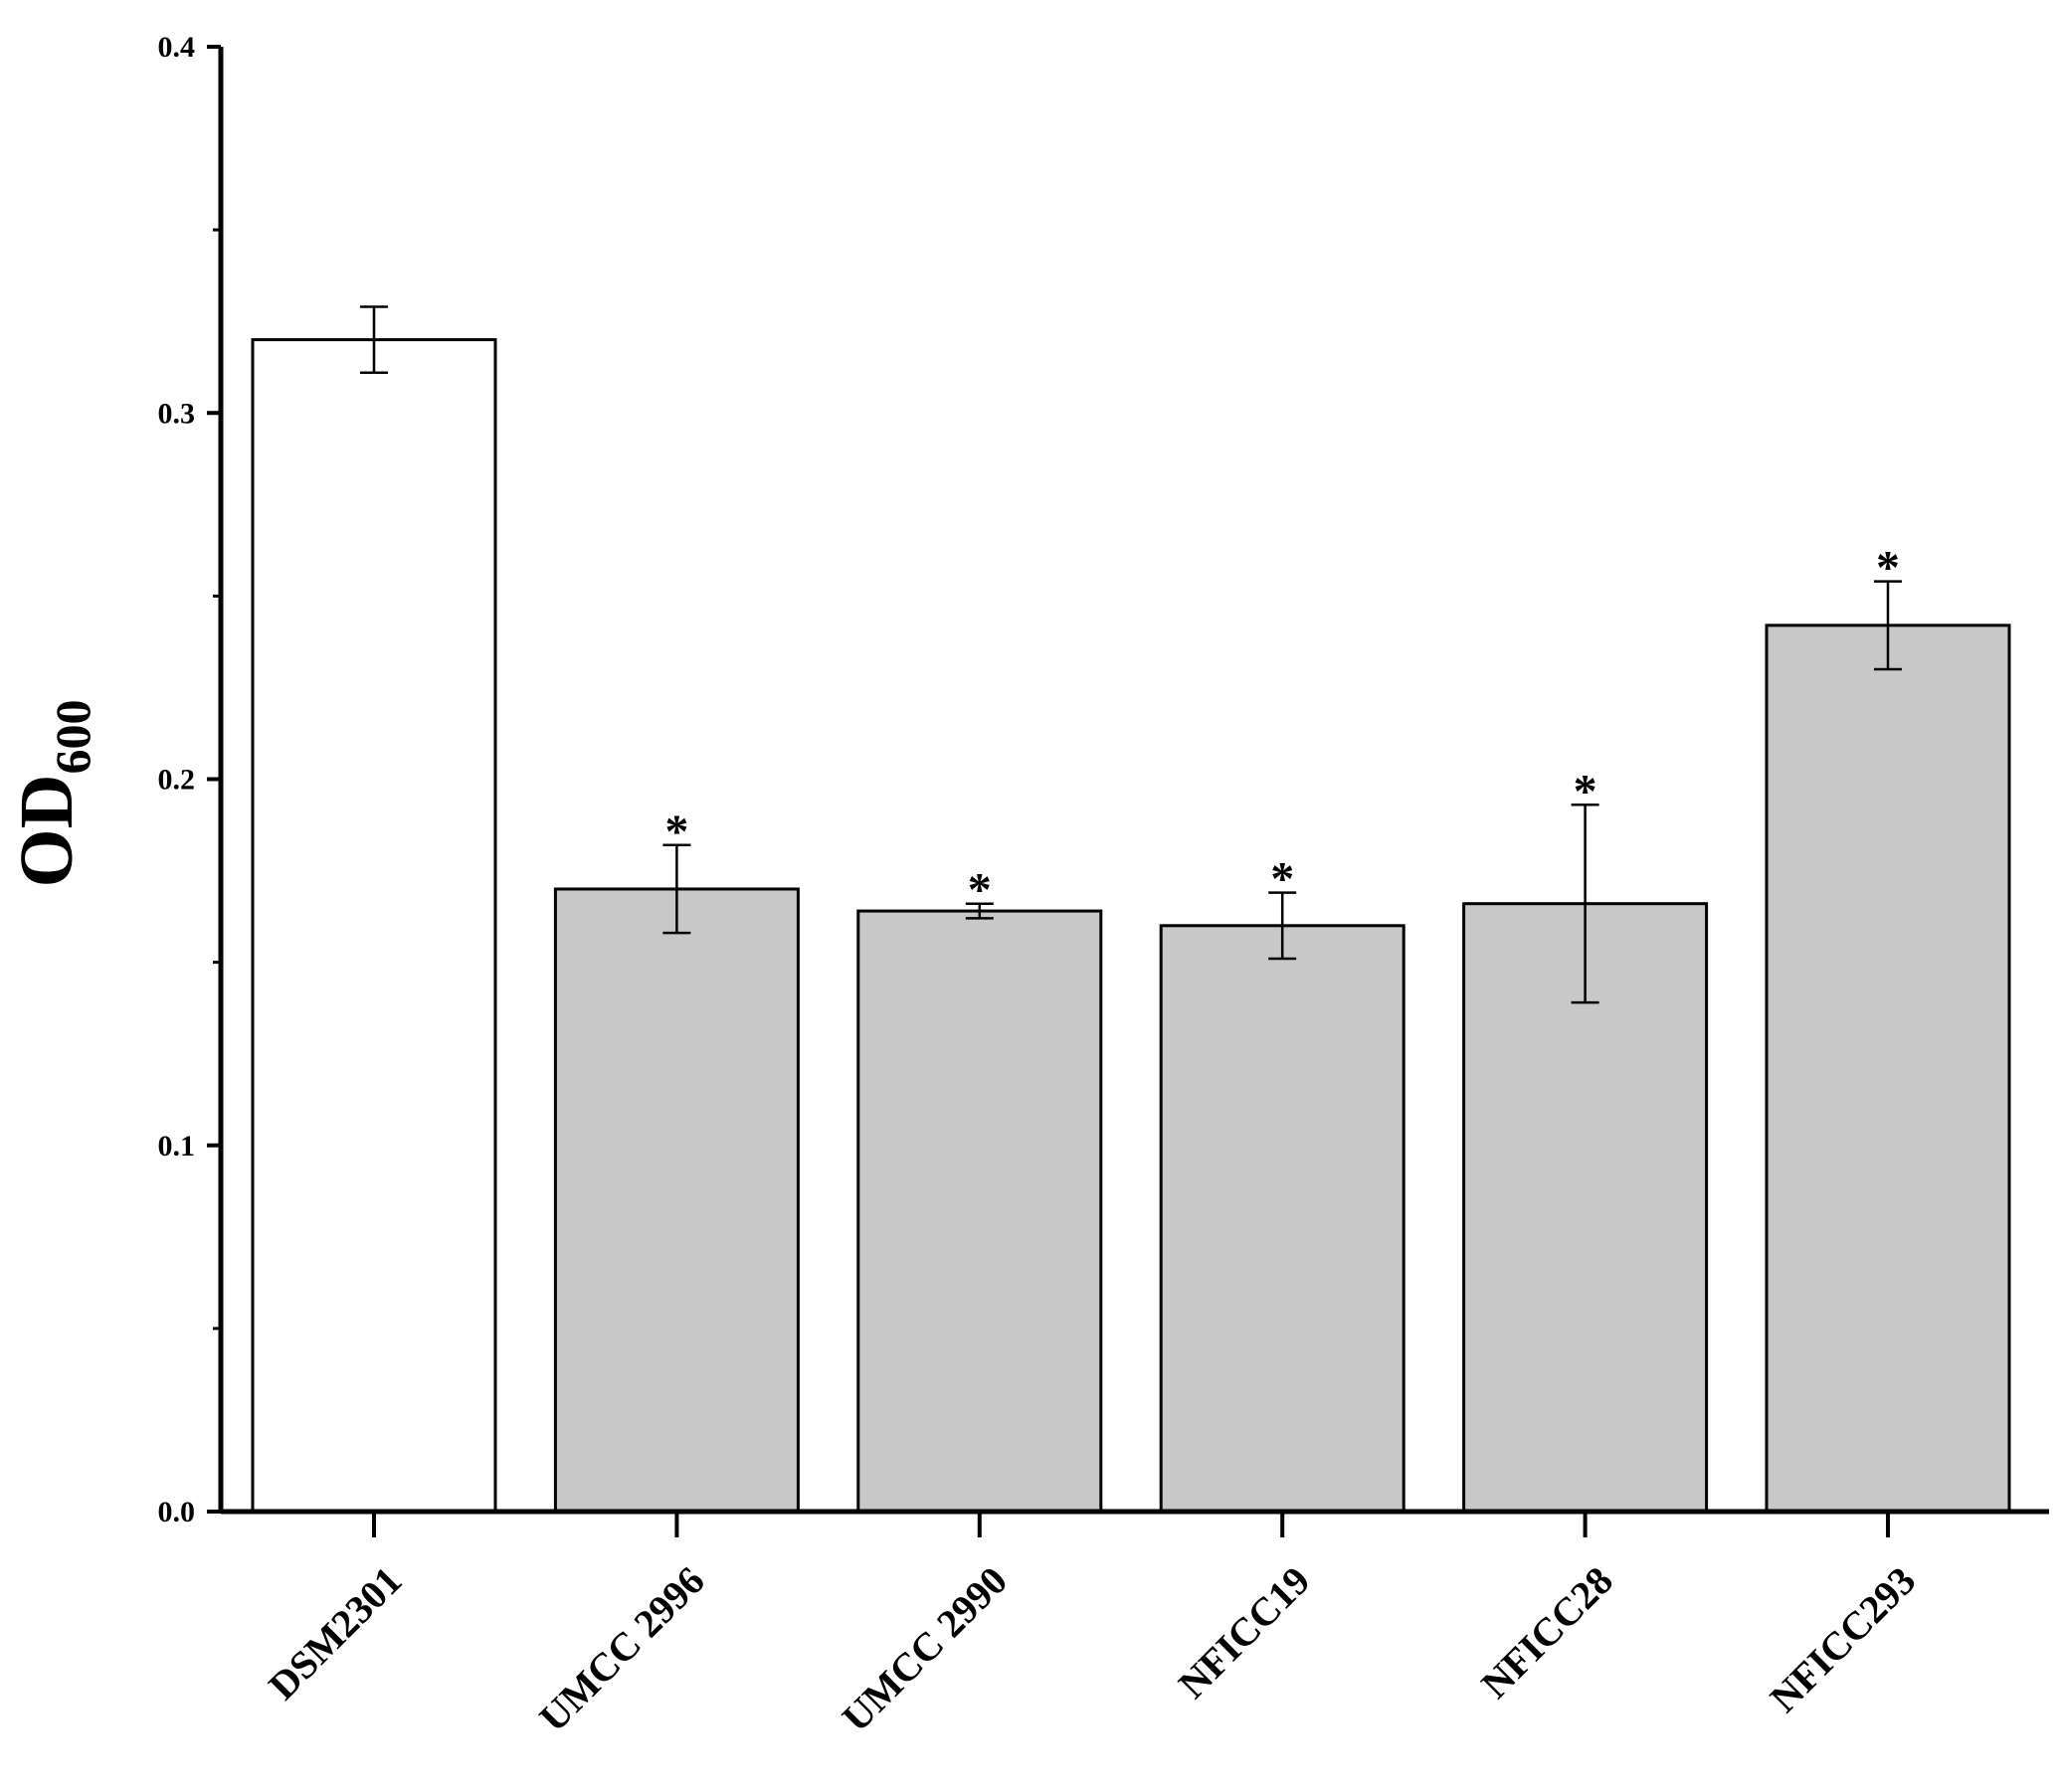  I want to click on x-tick-label: NFICC28, so click(1547, 1633).